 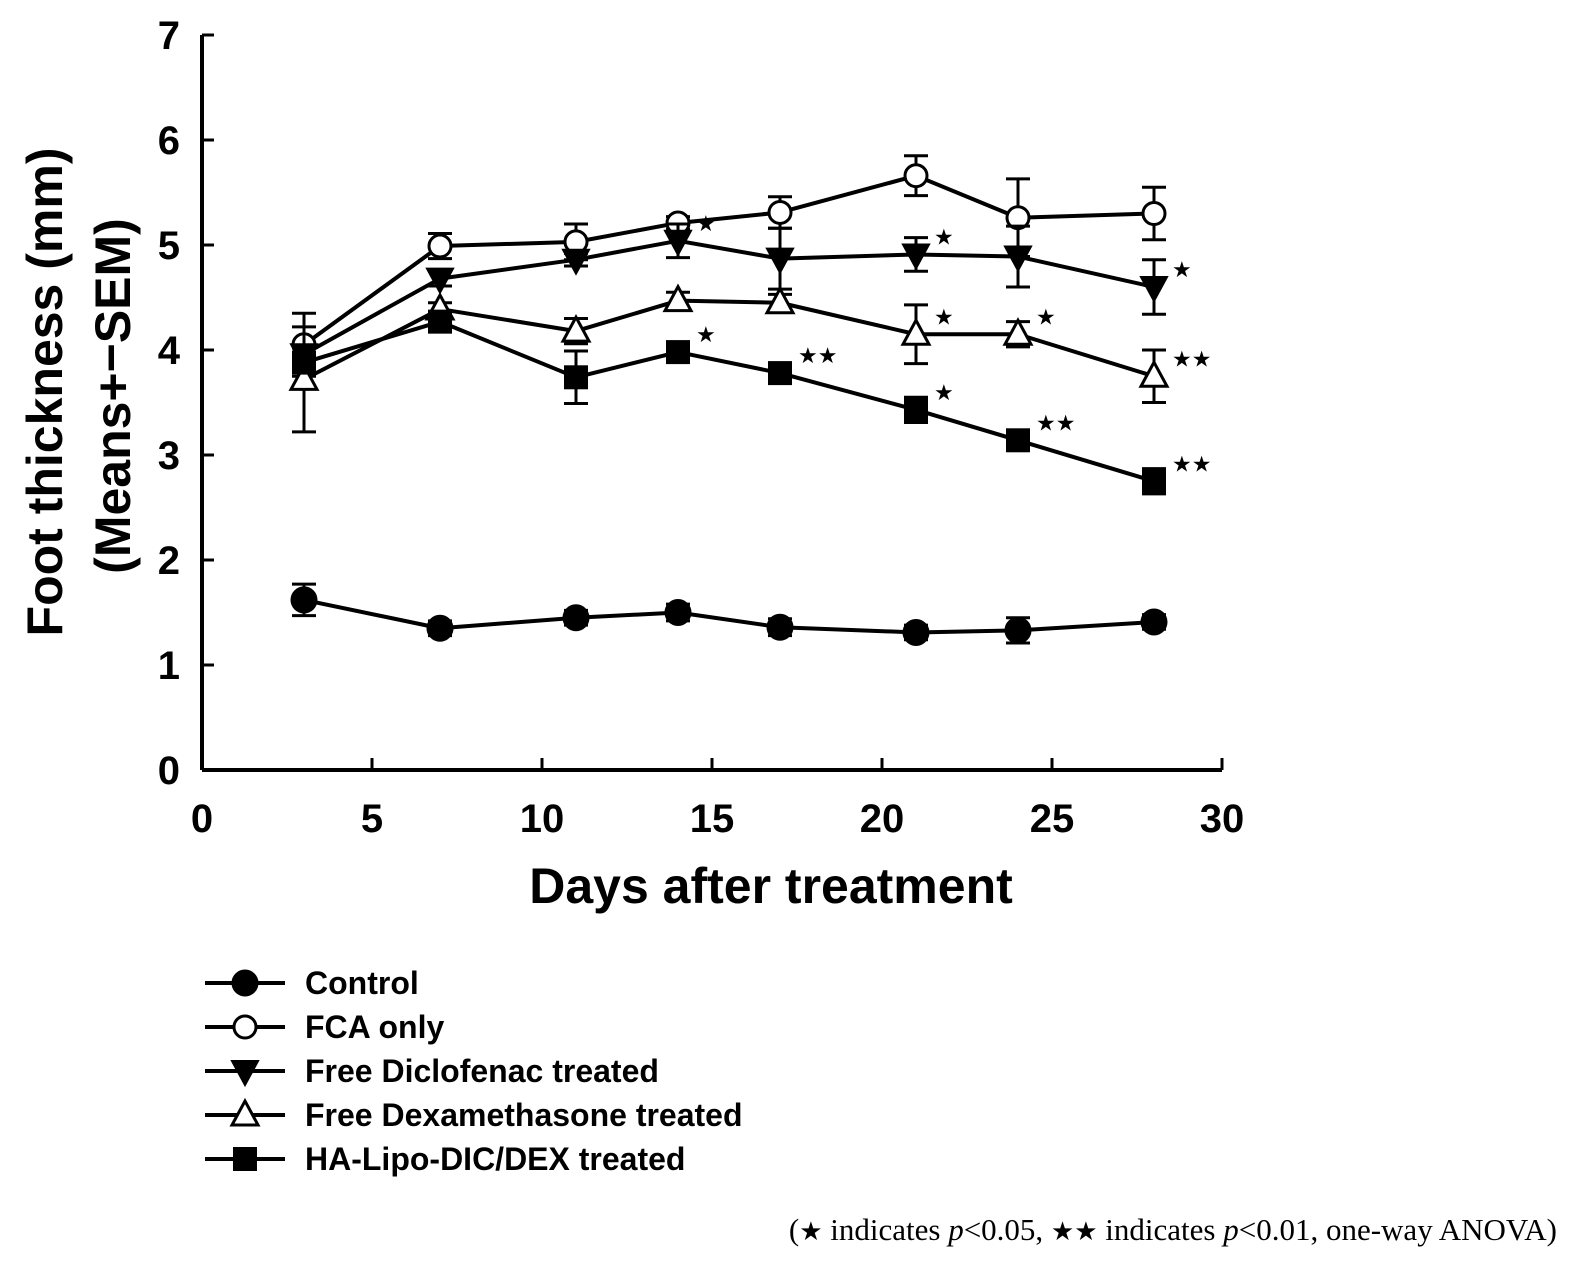 What do you see at coordinates (542, 819) in the screenshot?
I see `x-tick-label: 10` at bounding box center [542, 819].